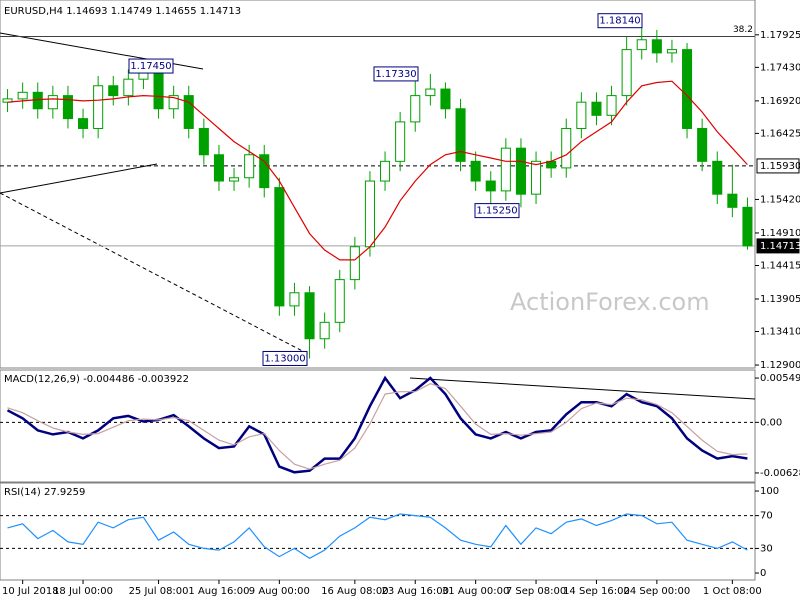 The width and height of the screenshot is (800, 604). I want to click on price-annotation: 1.17330, so click(395, 74).